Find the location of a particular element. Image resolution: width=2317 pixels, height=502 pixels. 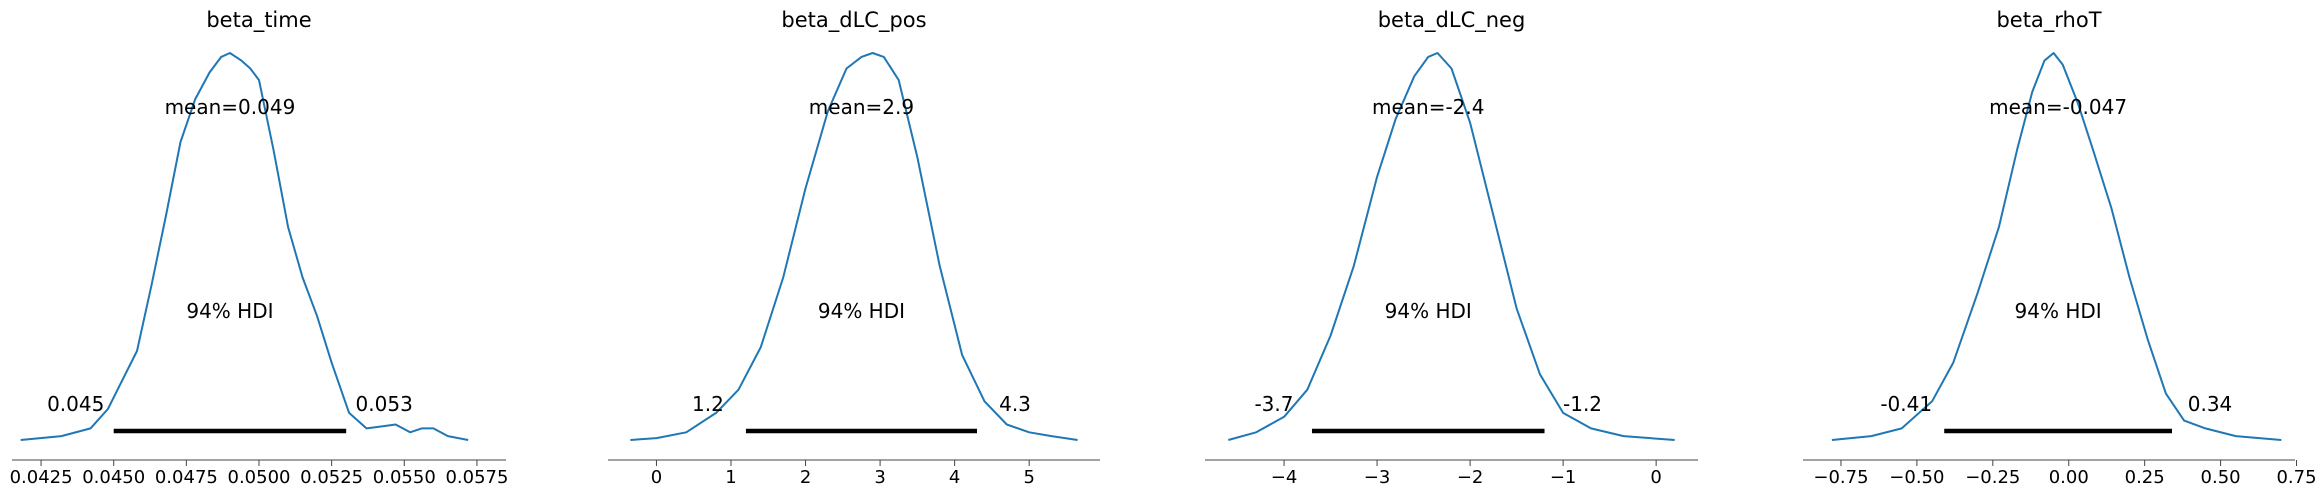

x-tick-label: 0.0575 is located at coordinates (476, 477).